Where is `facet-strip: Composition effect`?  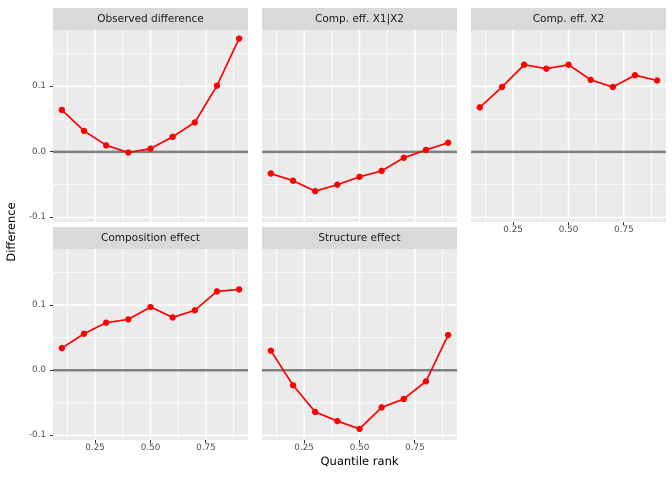 facet-strip: Composition effect is located at coordinates (150, 238).